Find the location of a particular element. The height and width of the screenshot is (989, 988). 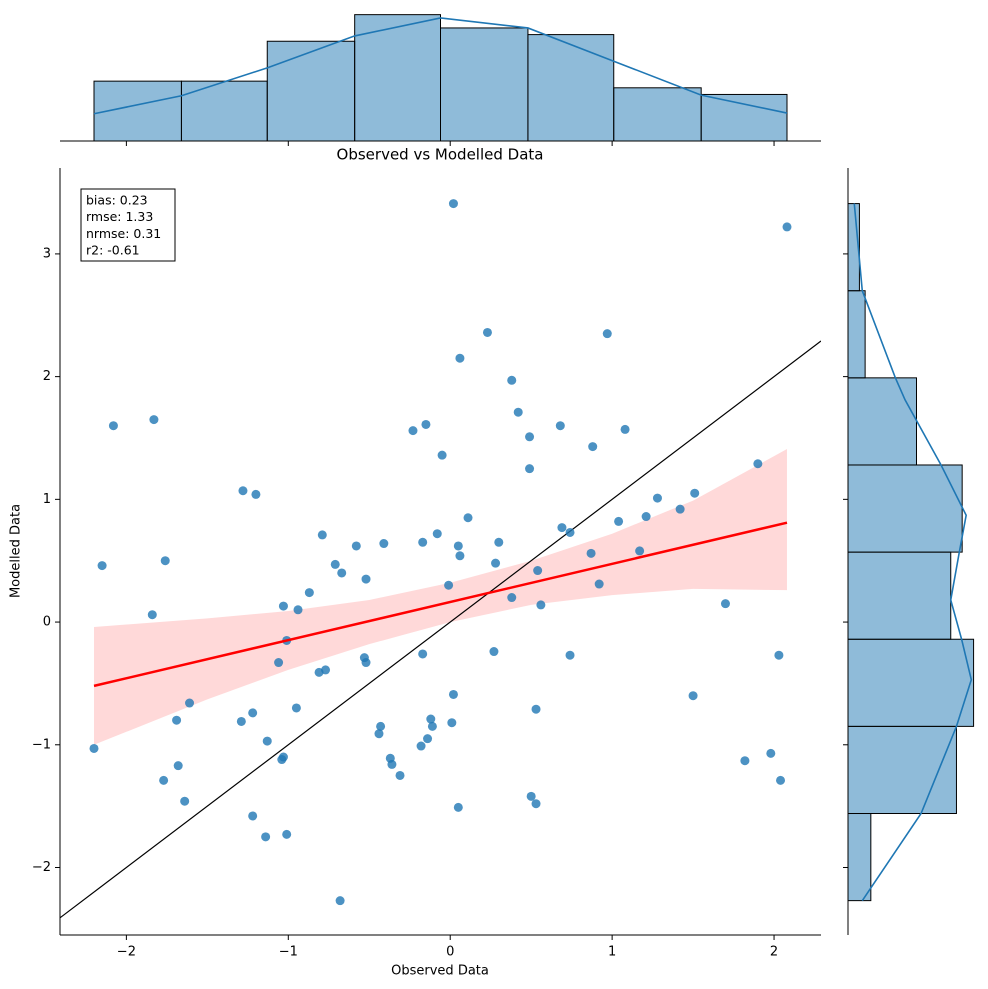

regression-line is located at coordinates (440, 604).